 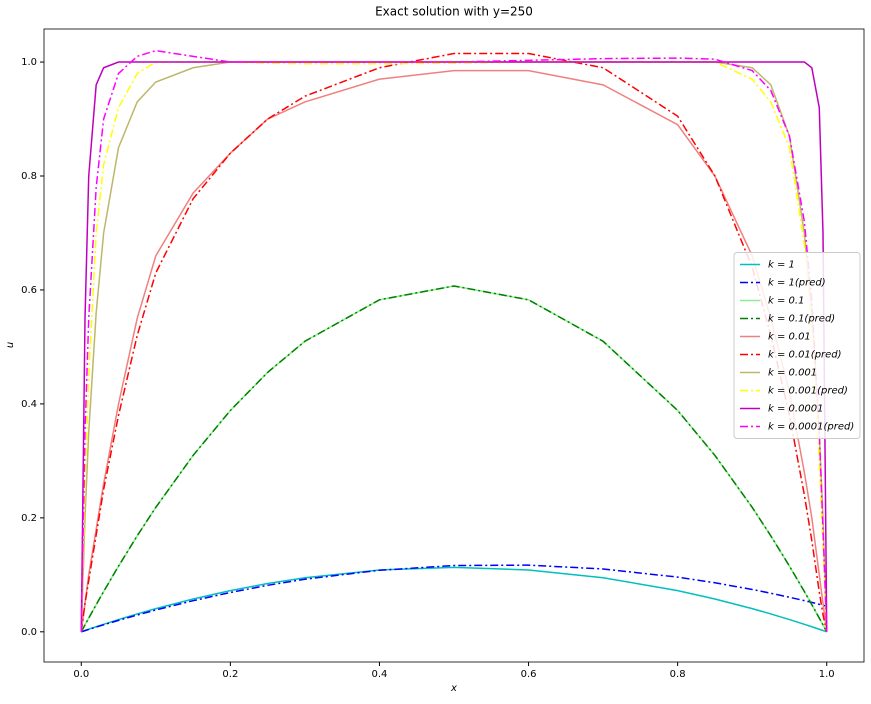 I want to click on x-tick-label: 0.6, so click(x=529, y=674).